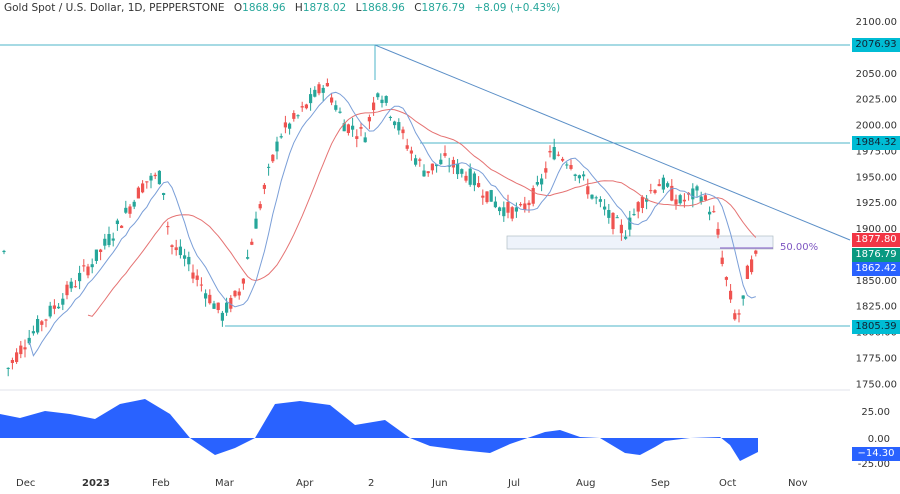 The width and height of the screenshot is (900, 494). I want to click on svg-text: 1825.00, so click(876, 307).